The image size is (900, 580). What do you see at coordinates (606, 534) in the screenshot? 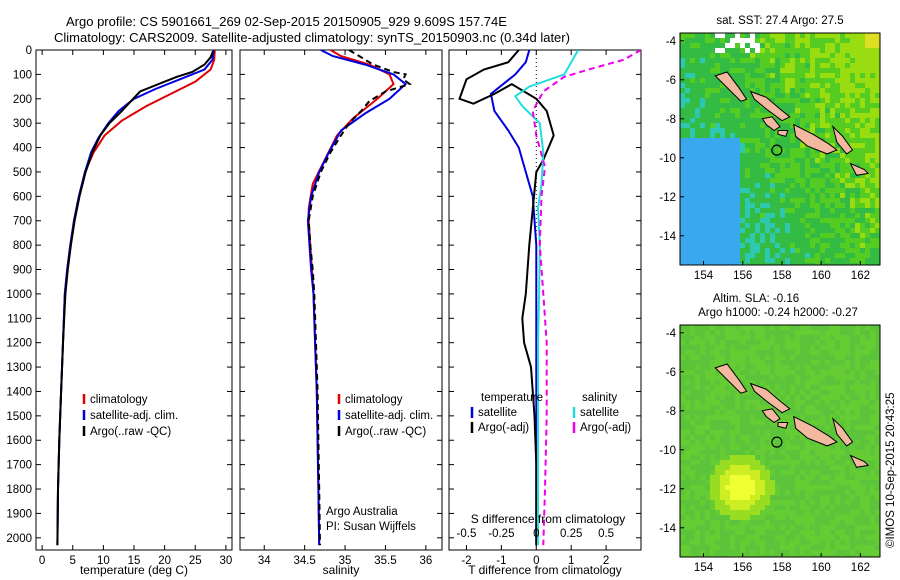
I see `salinity-tick-label: 0.5` at bounding box center [606, 534].